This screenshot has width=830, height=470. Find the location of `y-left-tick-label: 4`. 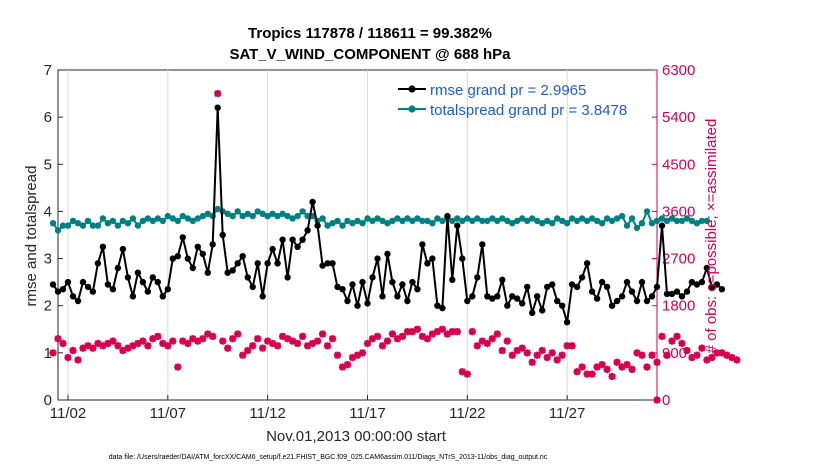

y-left-tick-label: 4 is located at coordinates (48, 211).